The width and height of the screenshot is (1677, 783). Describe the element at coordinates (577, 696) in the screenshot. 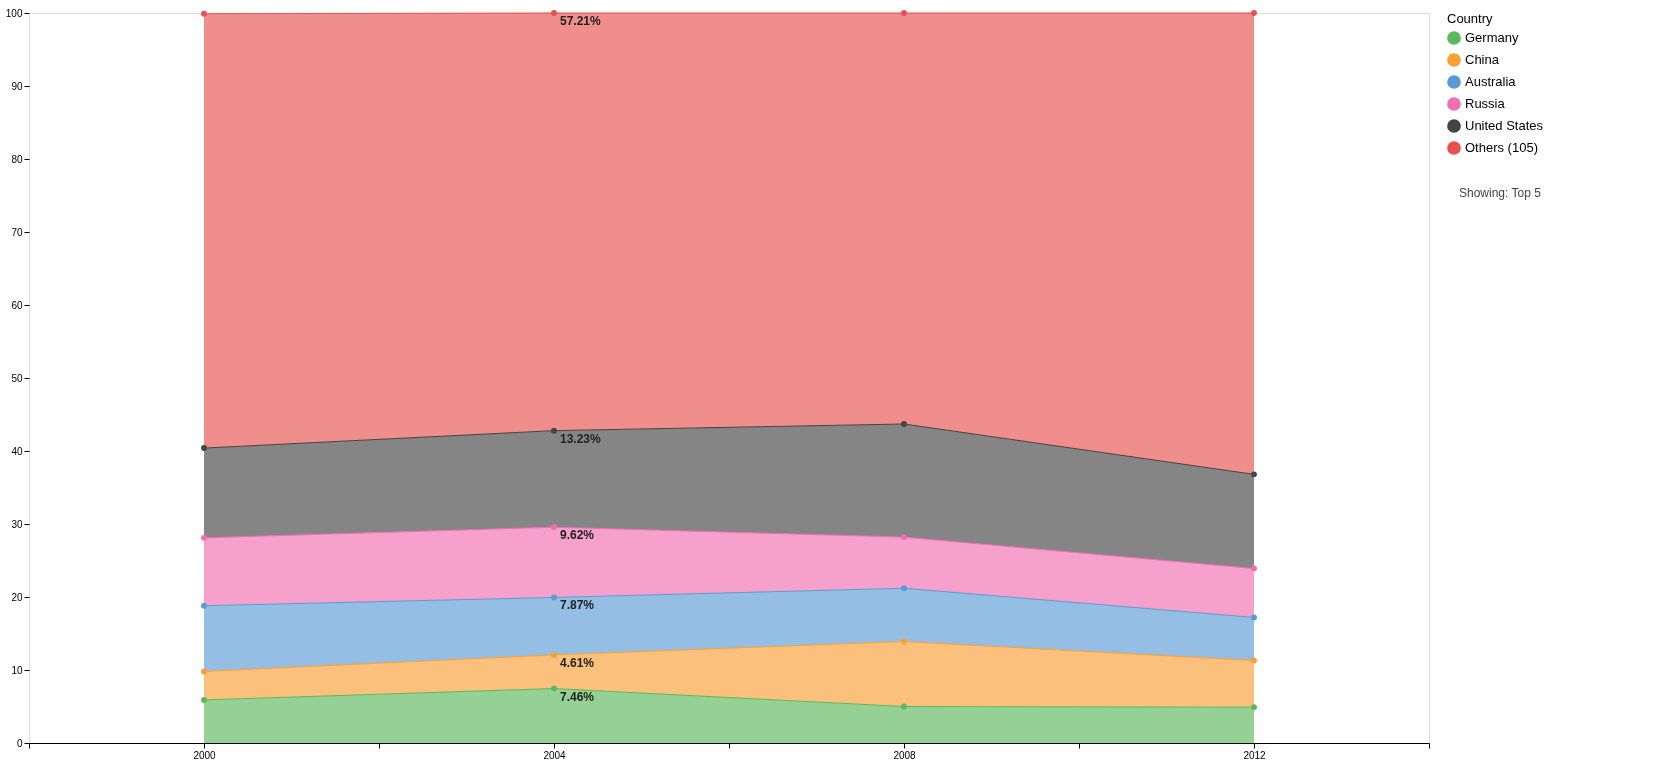

I see `data-label: 7.46%` at that location.